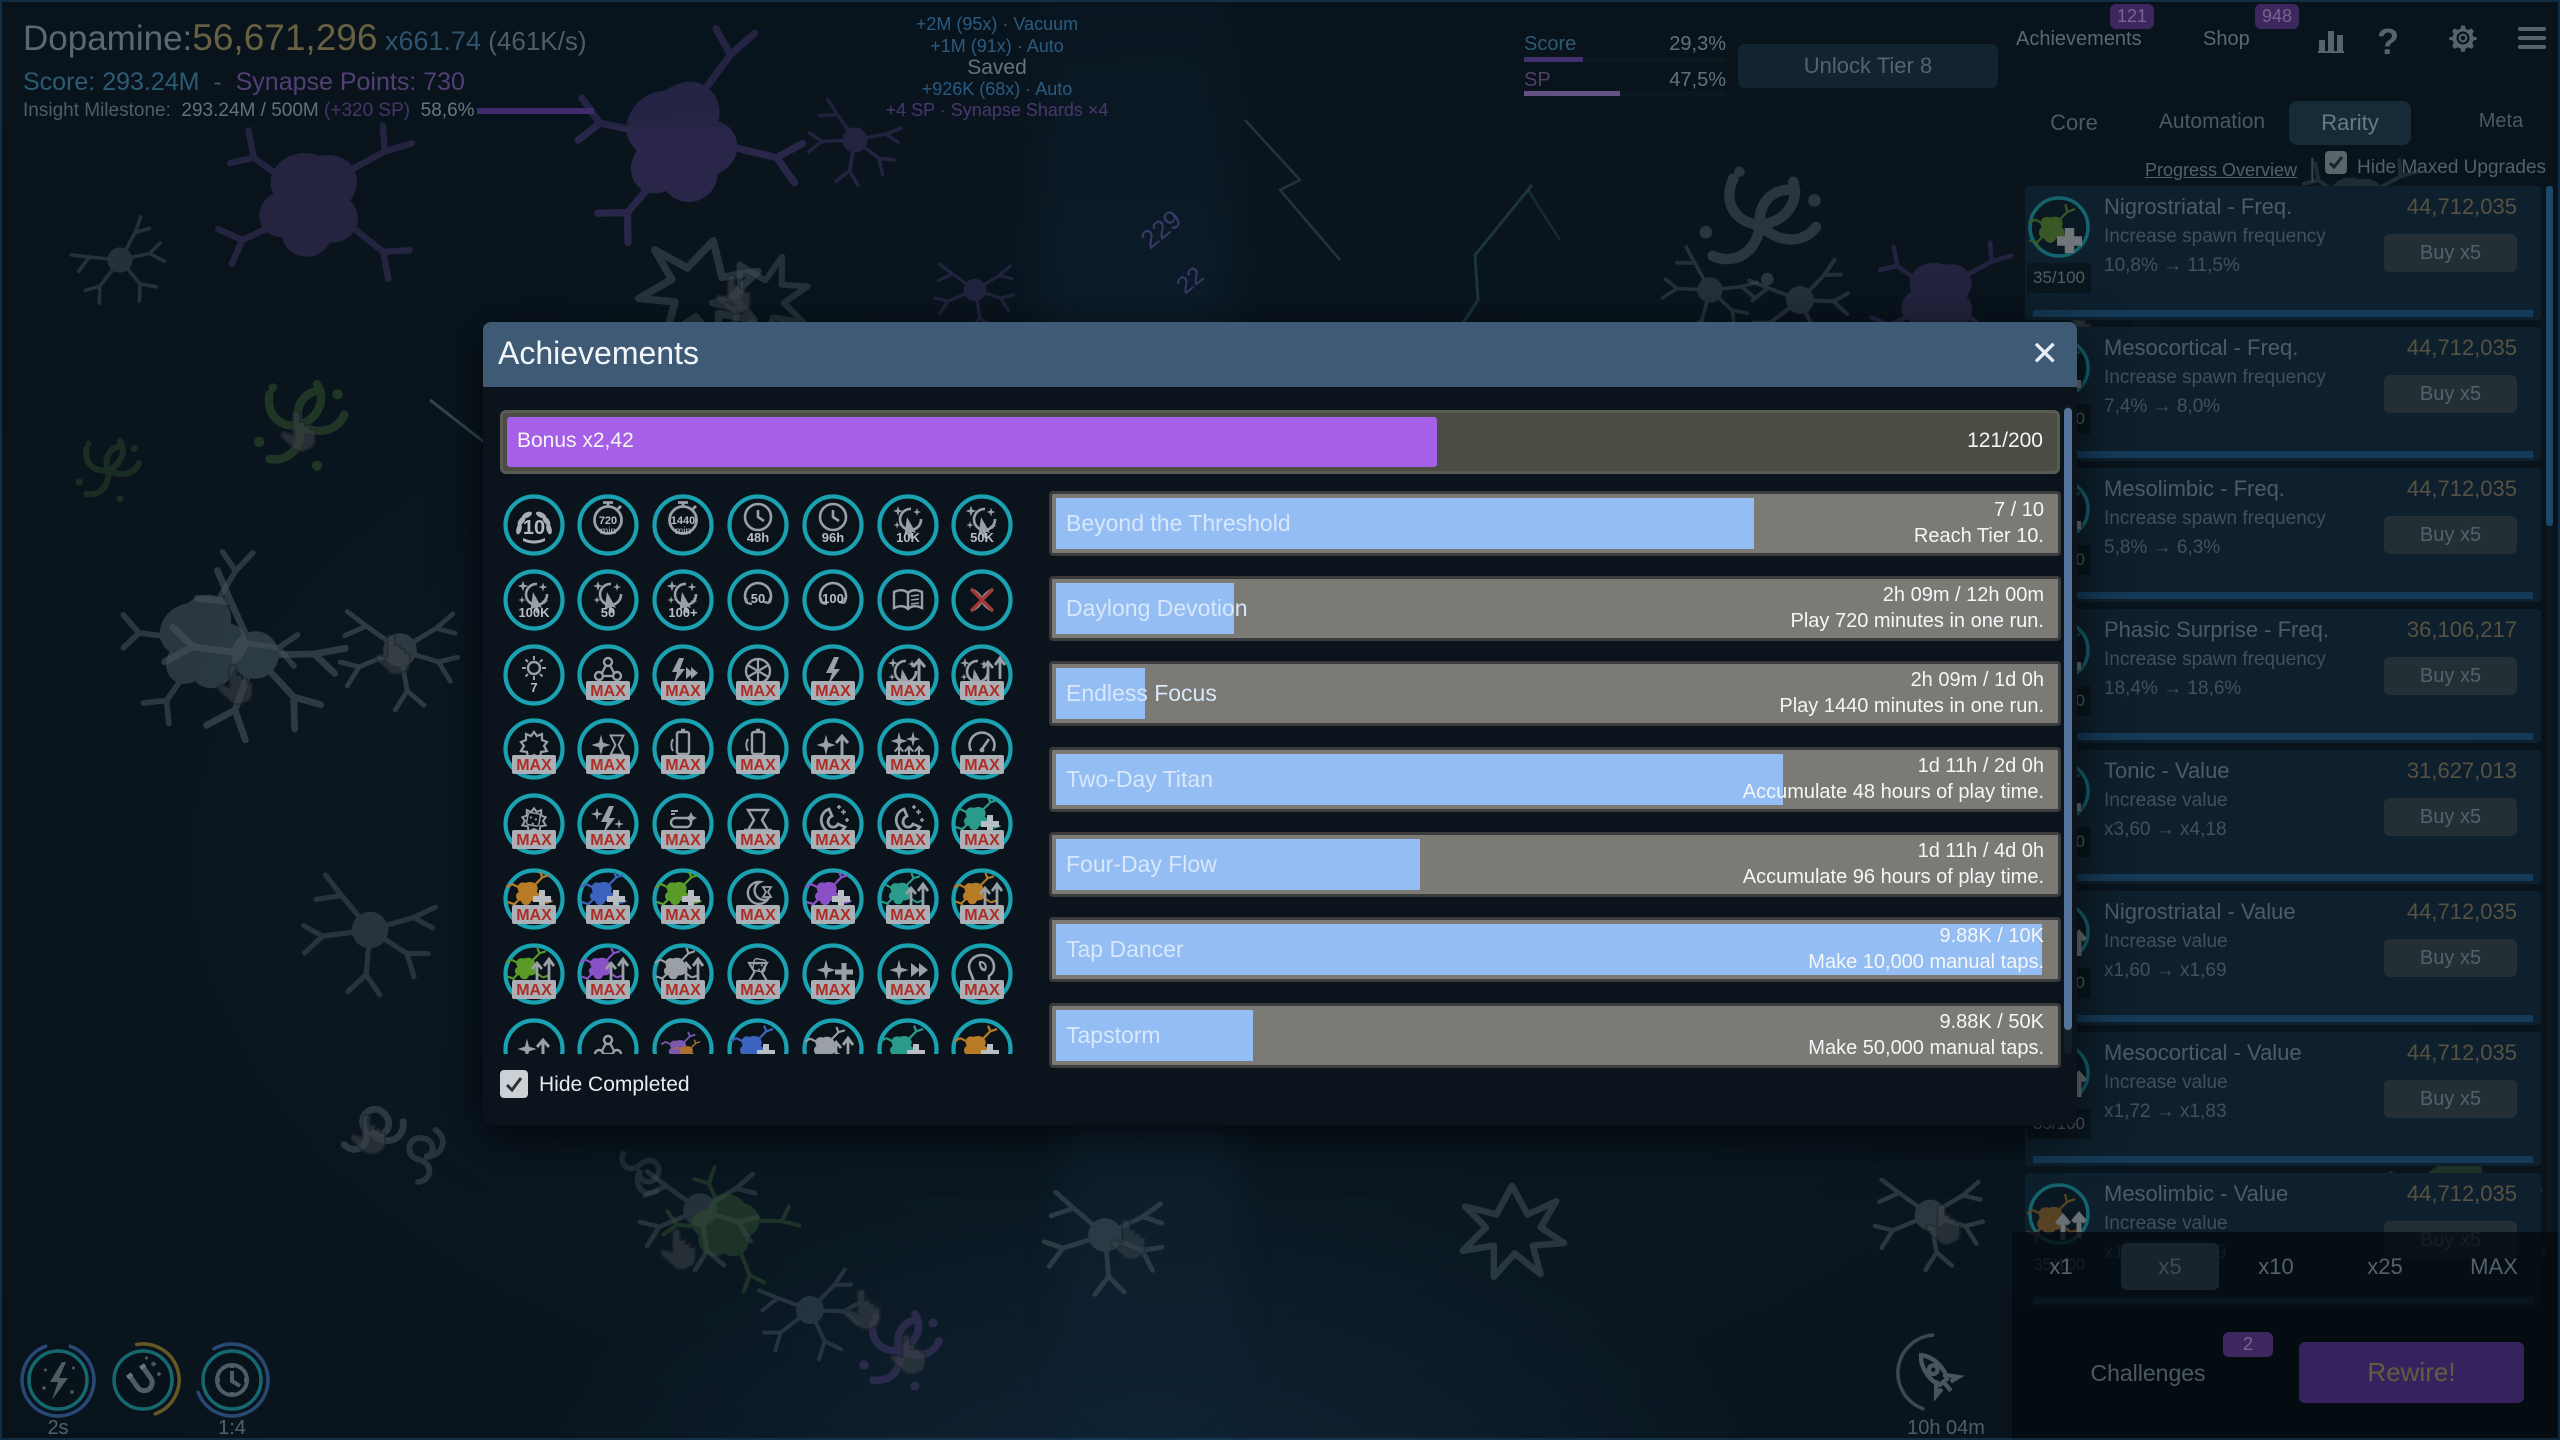 This screenshot has width=2560, height=1440. I want to click on svg-text: 720, so click(608, 521).